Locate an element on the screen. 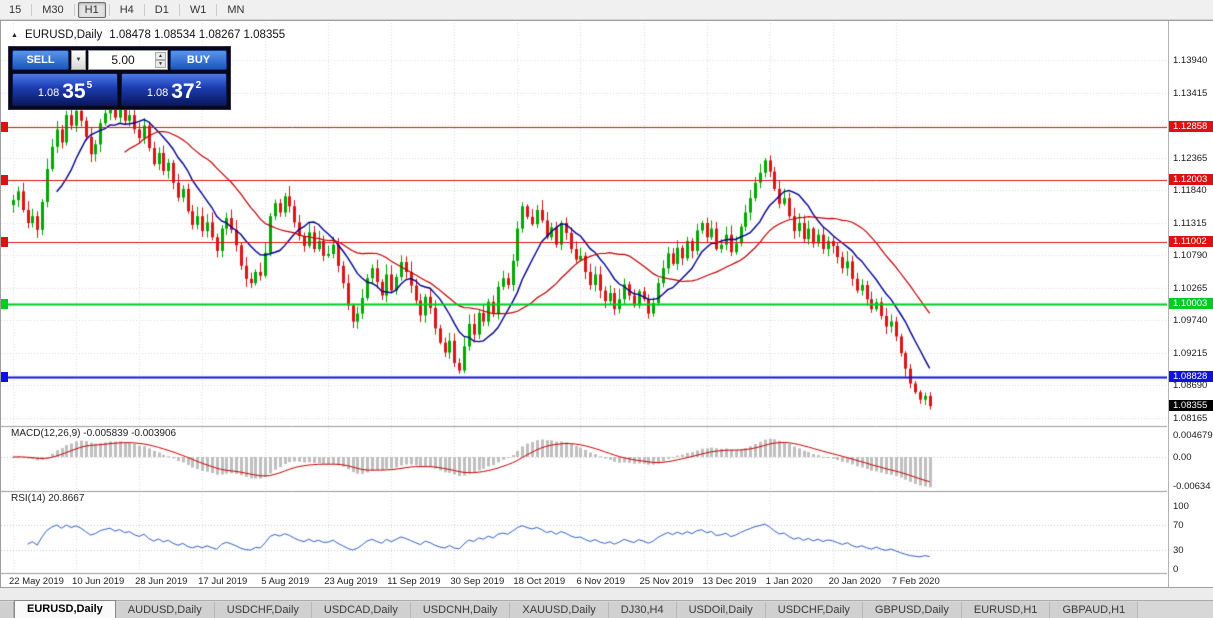 Image resolution: width=1213 pixels, height=618 pixels. macd-indicator-label: MACD(12,26,9) -0.005839 -0.003906 is located at coordinates (94, 433).